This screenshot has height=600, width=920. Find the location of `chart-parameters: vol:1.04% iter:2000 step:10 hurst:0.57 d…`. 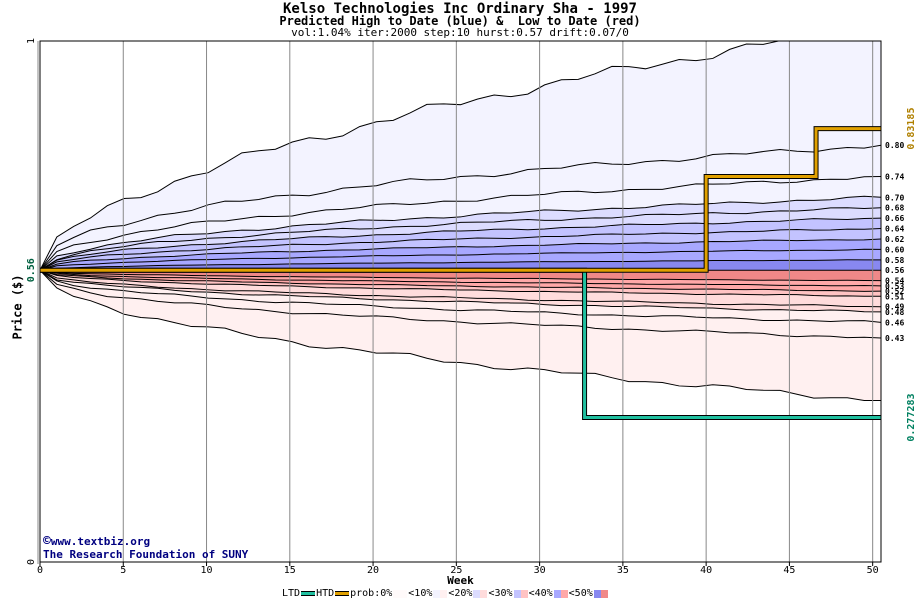

chart-parameters: vol:1.04% iter:2000 step:10 hurst:0.57 d… is located at coordinates (460, 32).